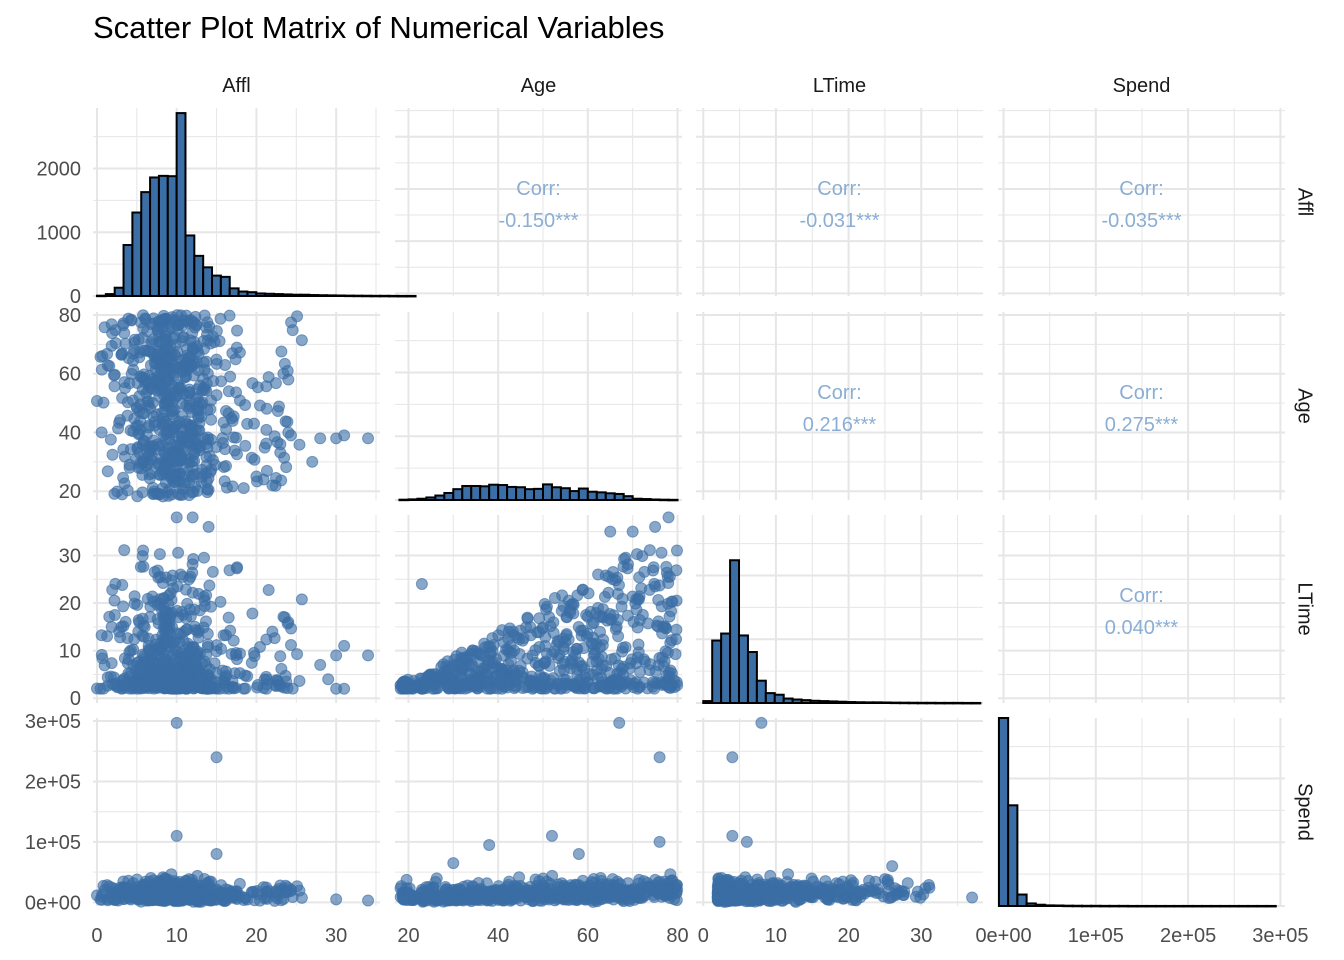  Describe the element at coordinates (840, 425) in the screenshot. I see `corr-value: 0.216***` at that location.